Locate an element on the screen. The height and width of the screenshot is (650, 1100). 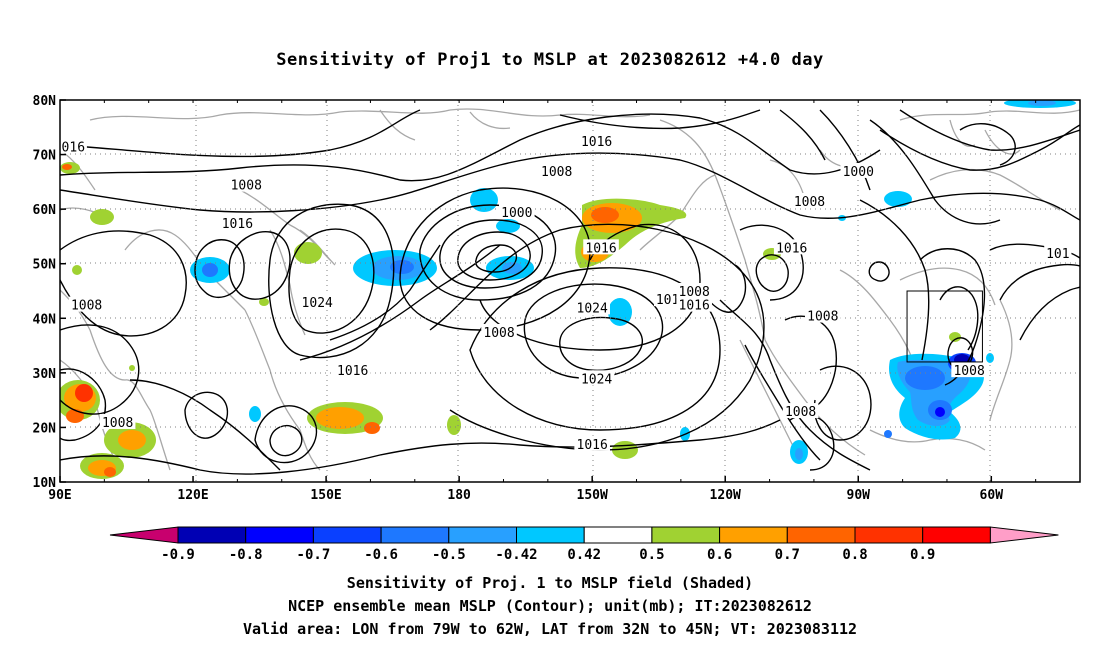
colorbar-label: -0.6 is located at coordinates (381, 555).